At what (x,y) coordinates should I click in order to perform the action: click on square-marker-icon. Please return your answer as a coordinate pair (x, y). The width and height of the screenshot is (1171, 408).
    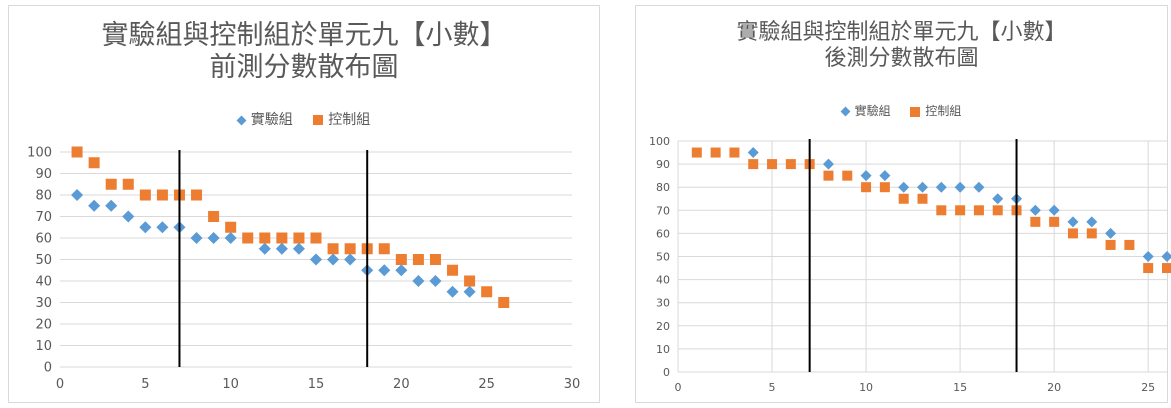
    Looking at the image, I should click on (915, 111).